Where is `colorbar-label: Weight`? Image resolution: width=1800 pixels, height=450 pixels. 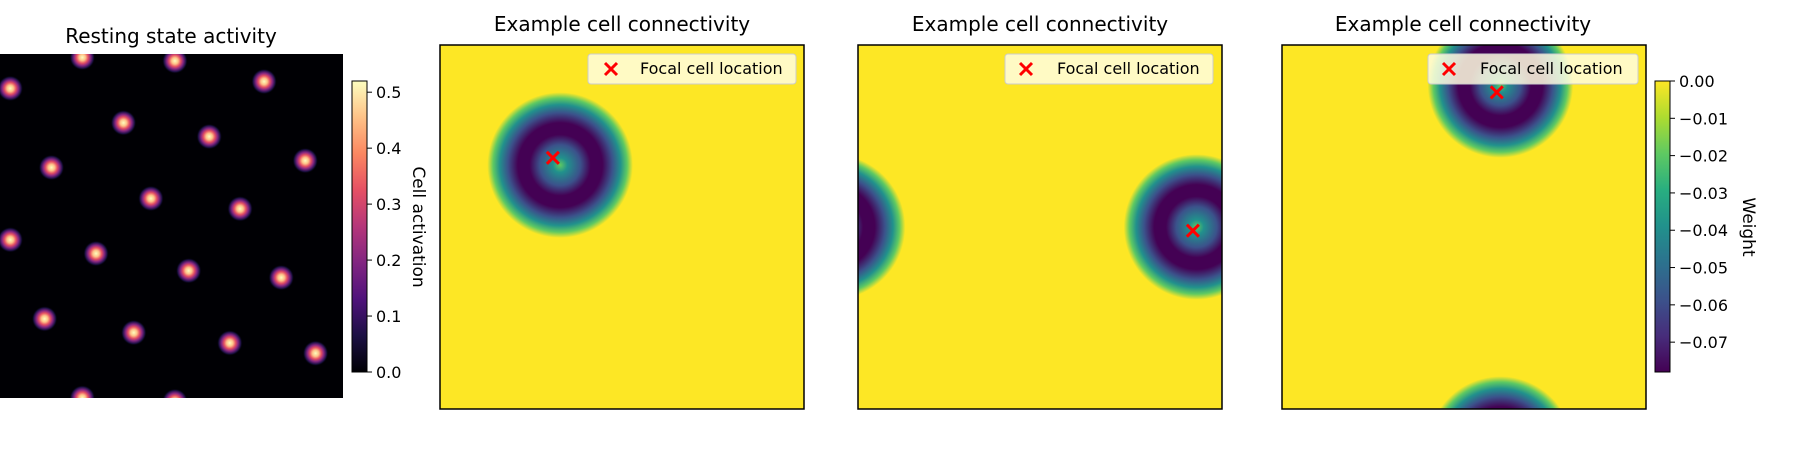 colorbar-label: Weight is located at coordinates (1748, 227).